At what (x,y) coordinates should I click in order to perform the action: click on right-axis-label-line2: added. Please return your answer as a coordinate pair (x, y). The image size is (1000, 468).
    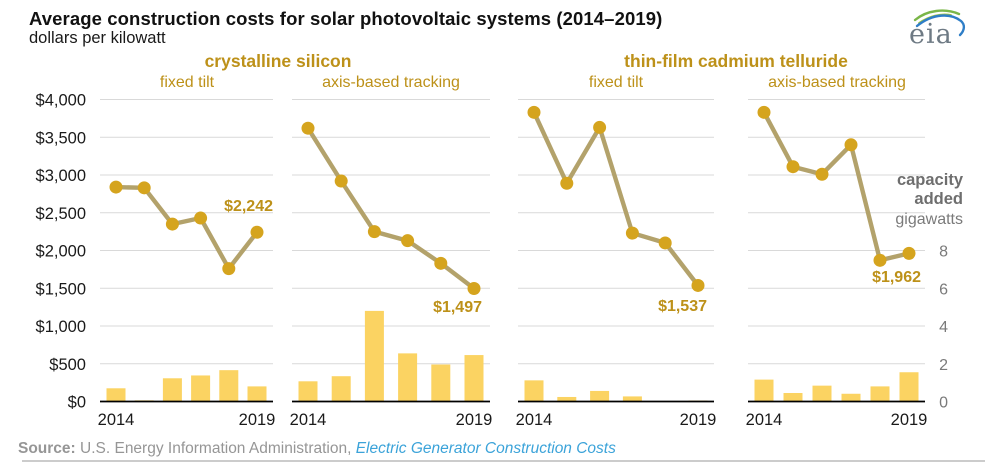
    Looking at the image, I should click on (938, 199).